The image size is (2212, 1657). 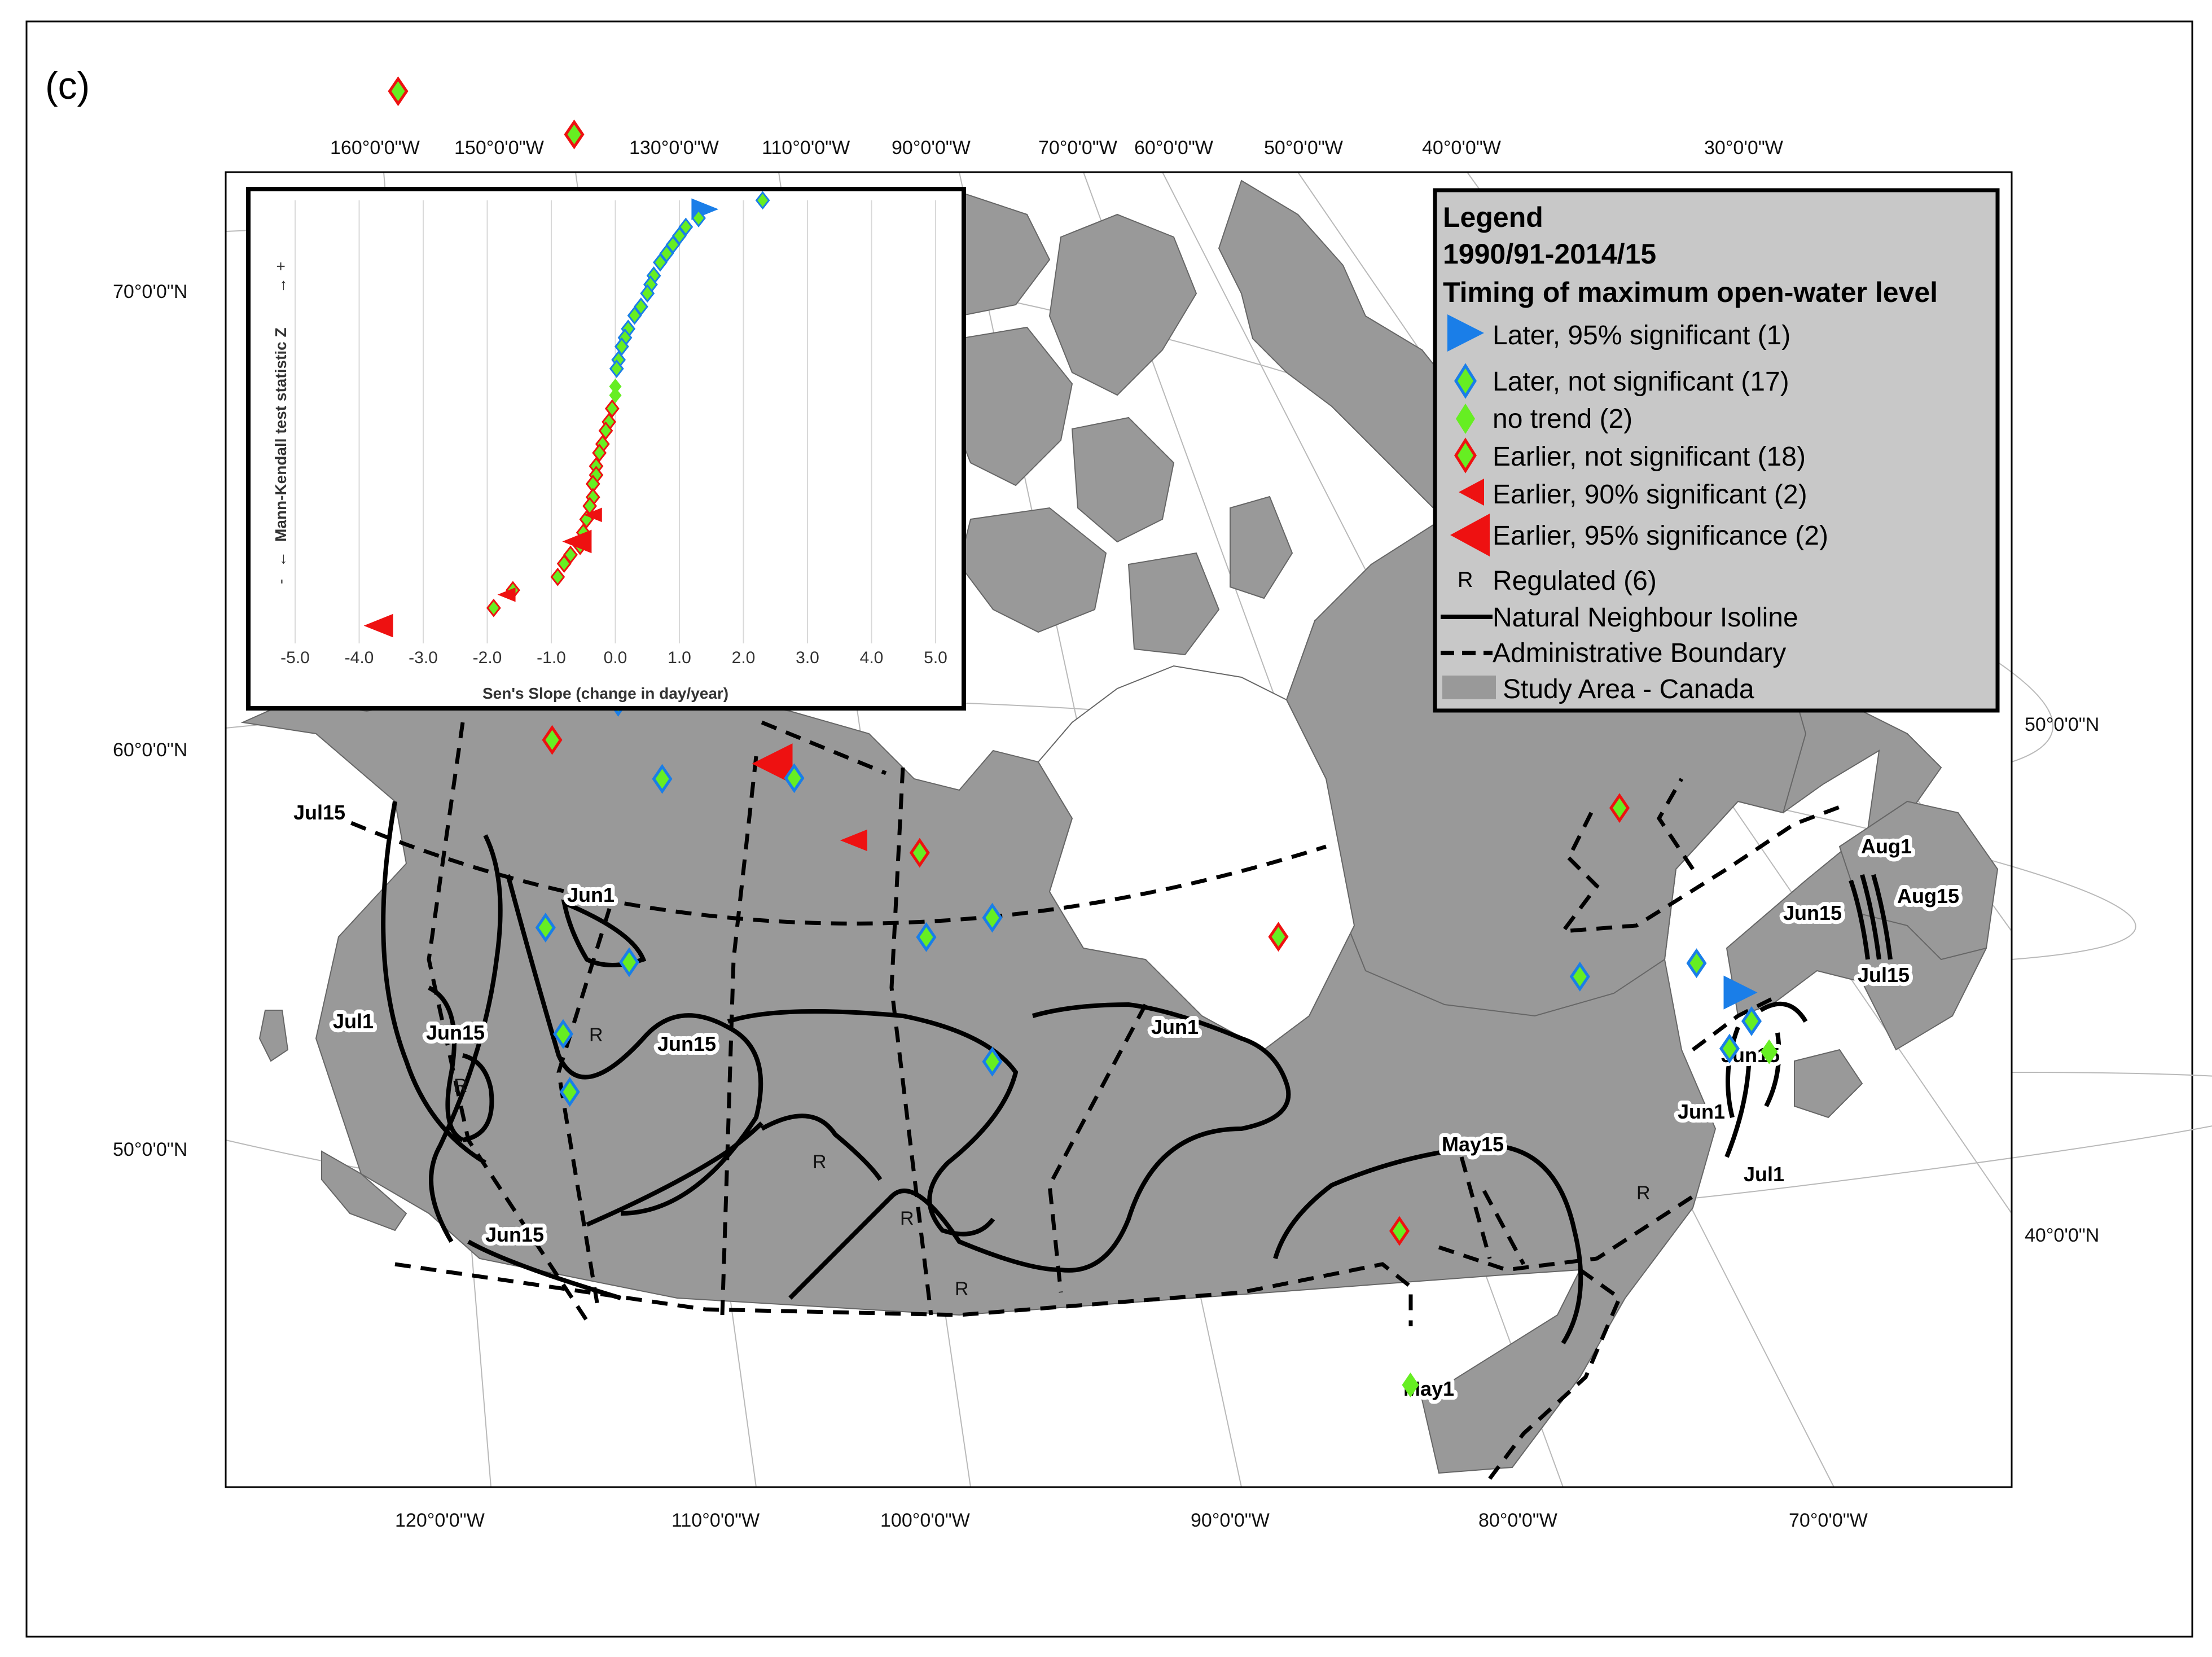 What do you see at coordinates (1469, 687) in the screenshot?
I see `legend-symbol-study-area` at bounding box center [1469, 687].